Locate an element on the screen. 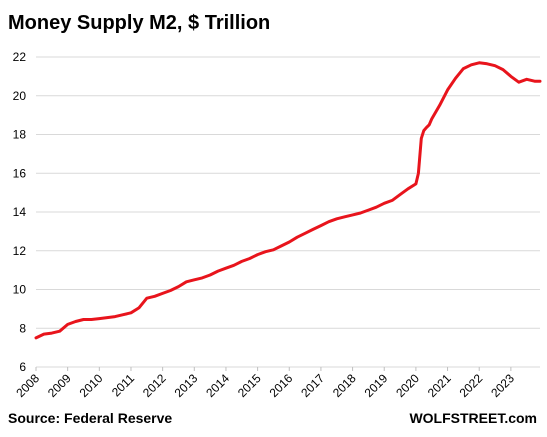  y-tick-label: 14 is located at coordinates (20, 212).